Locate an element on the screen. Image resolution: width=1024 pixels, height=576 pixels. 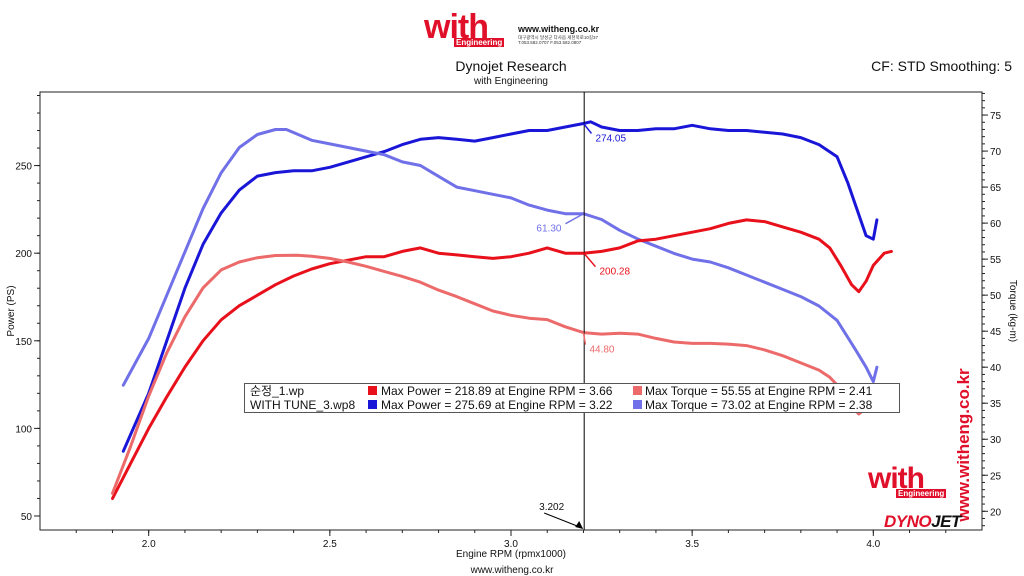
y2-tick-label: 70 is located at coordinates (996, 152).